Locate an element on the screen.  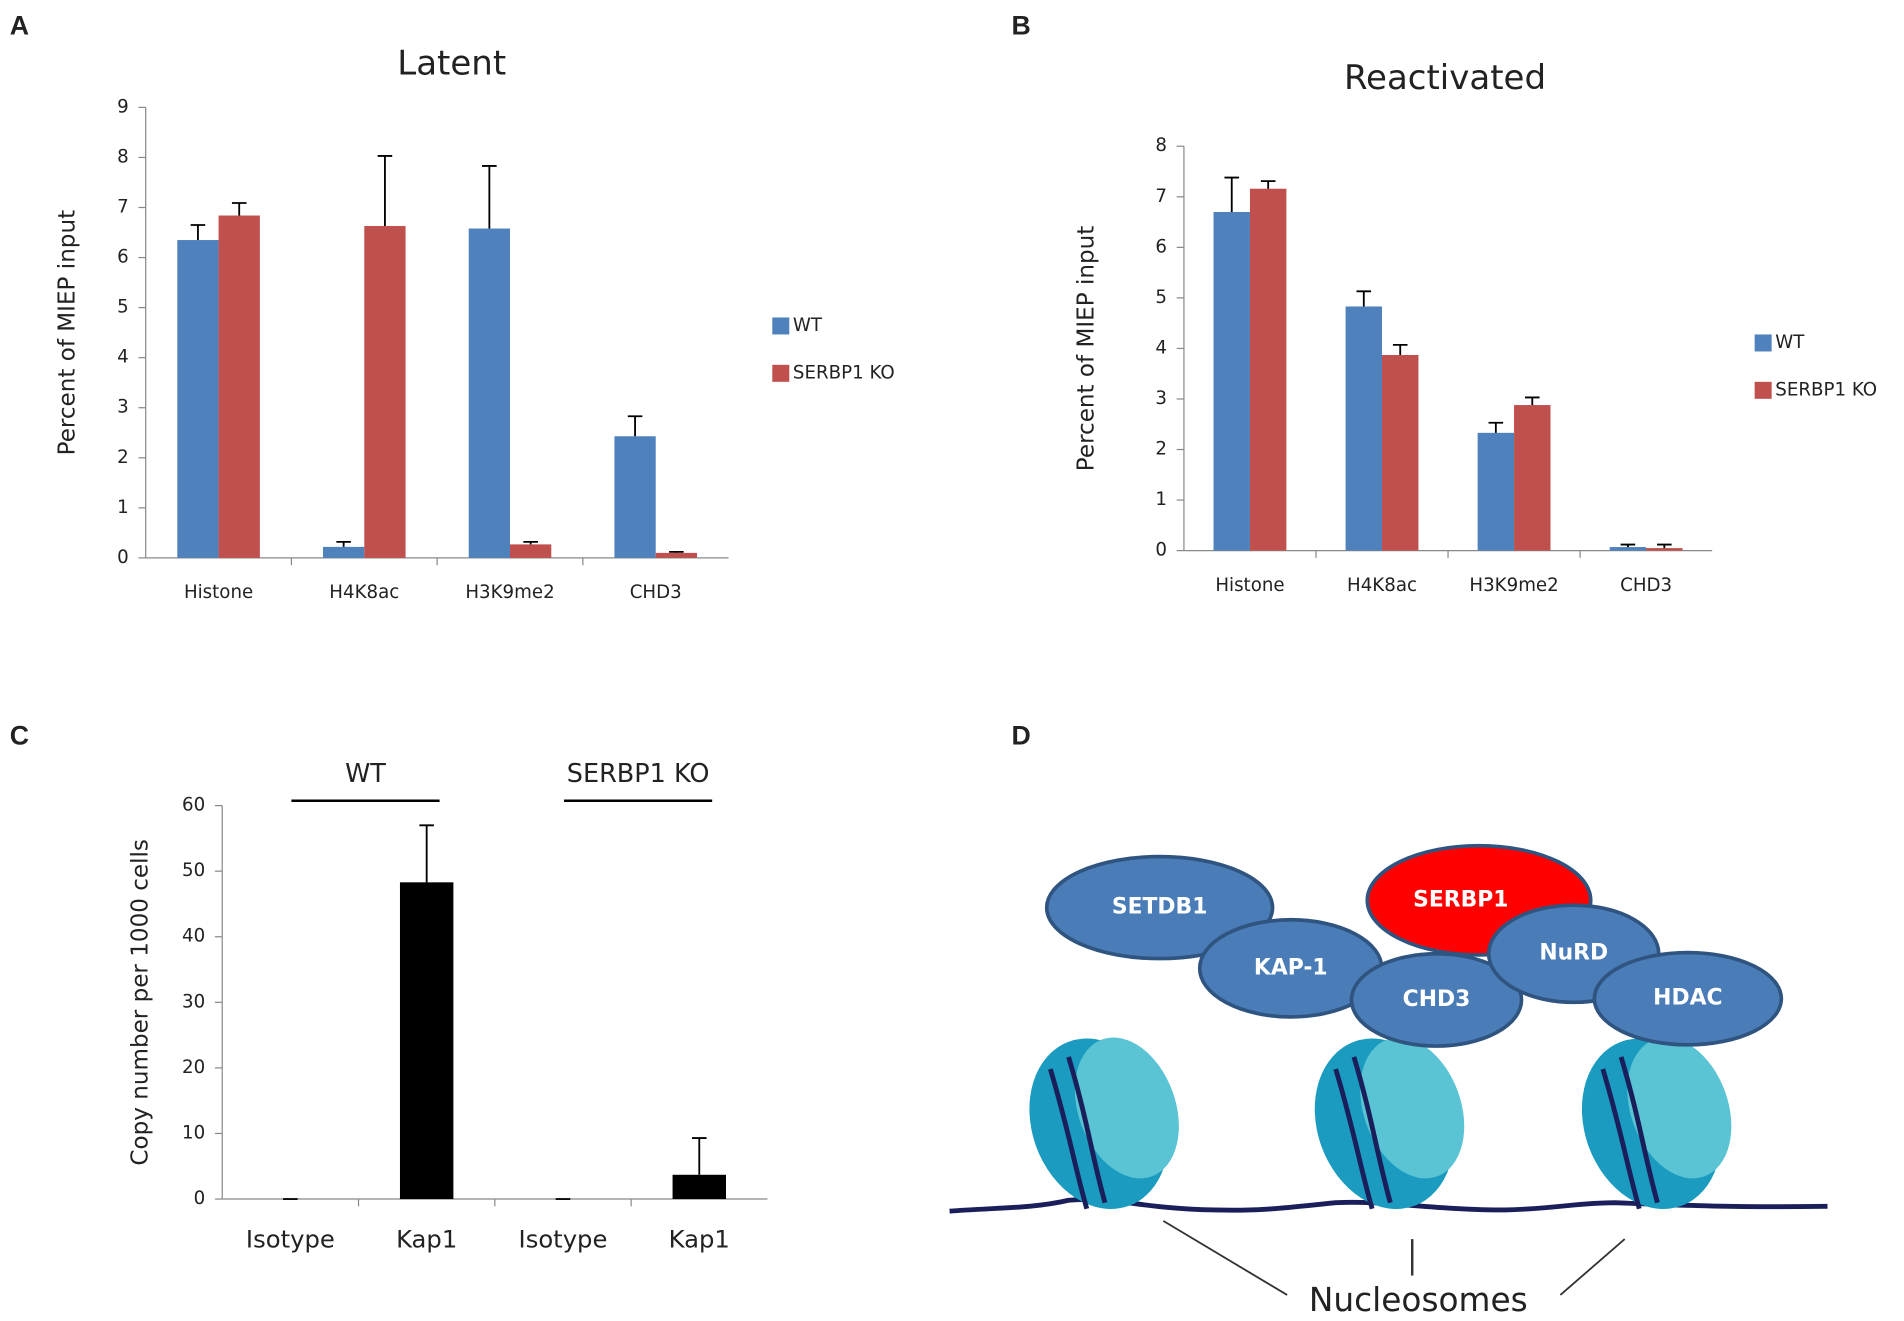
node-label: HDAC is located at coordinates (1687, 998).